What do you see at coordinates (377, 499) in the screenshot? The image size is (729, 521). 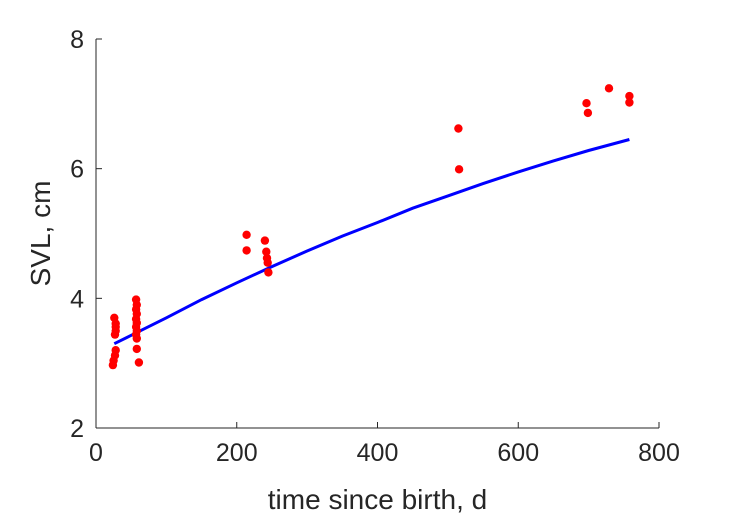 I see `x-axis-label: time since birth, d` at bounding box center [377, 499].